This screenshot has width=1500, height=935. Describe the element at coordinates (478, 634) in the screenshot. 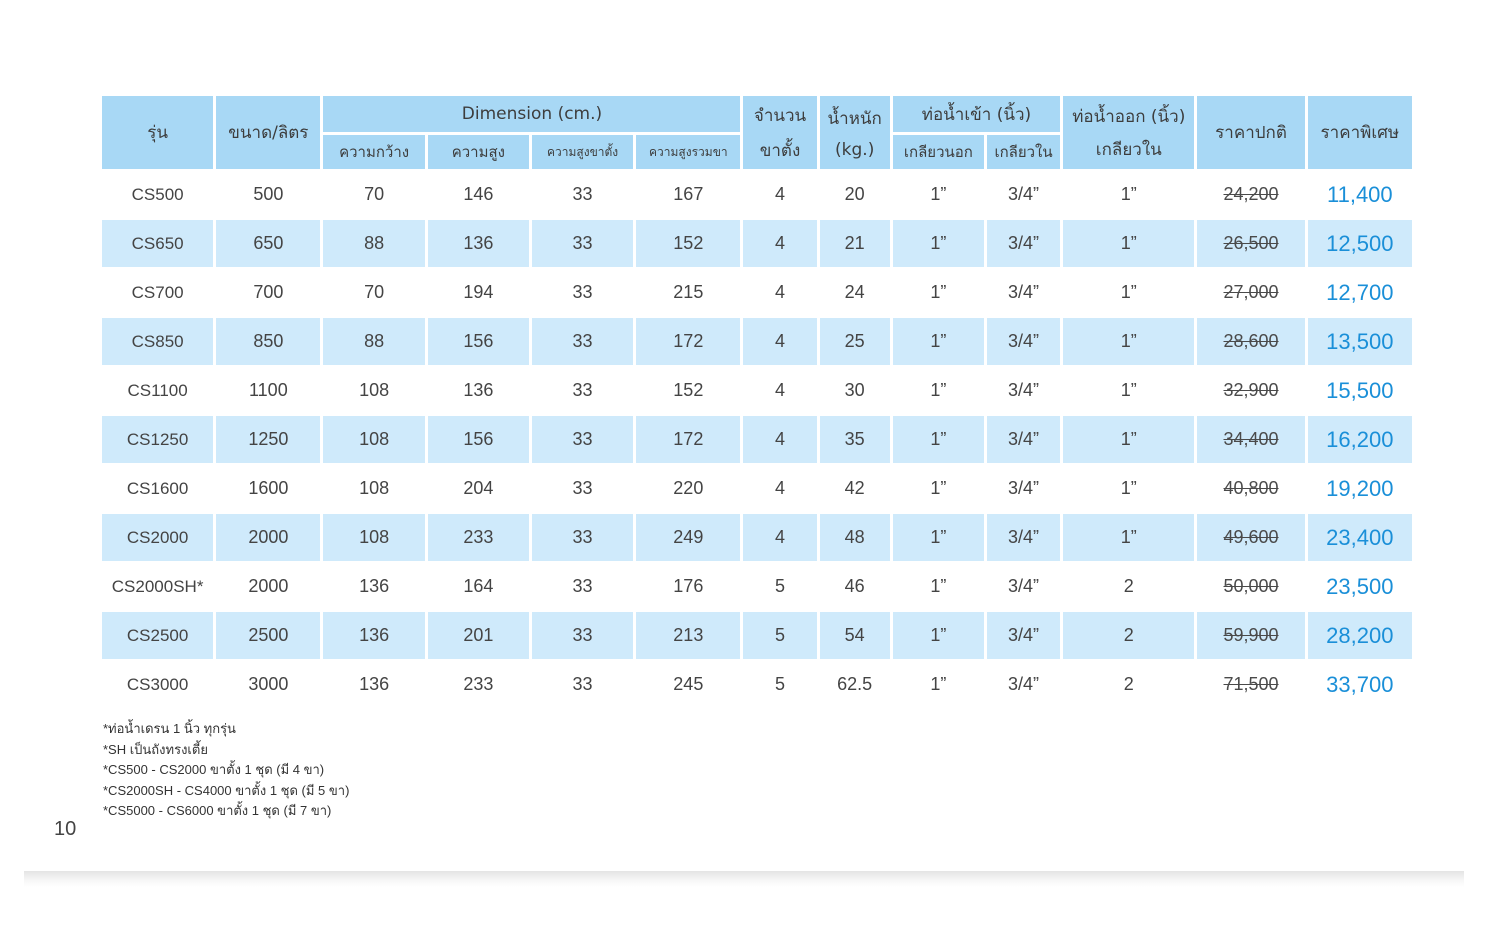

I see `cell-height: 201` at that location.